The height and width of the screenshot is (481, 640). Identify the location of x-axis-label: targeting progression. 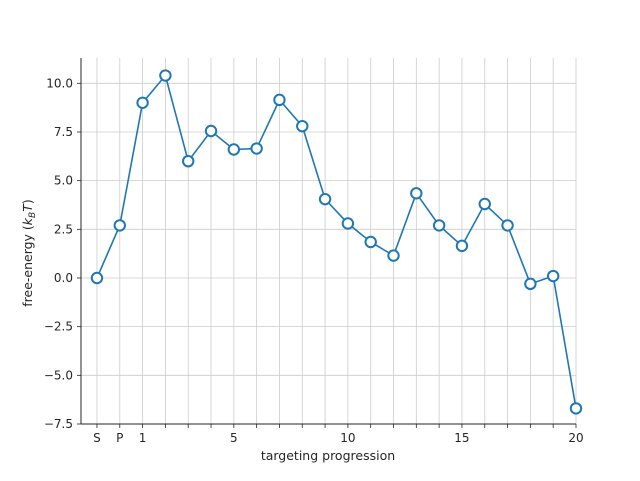
(328, 455).